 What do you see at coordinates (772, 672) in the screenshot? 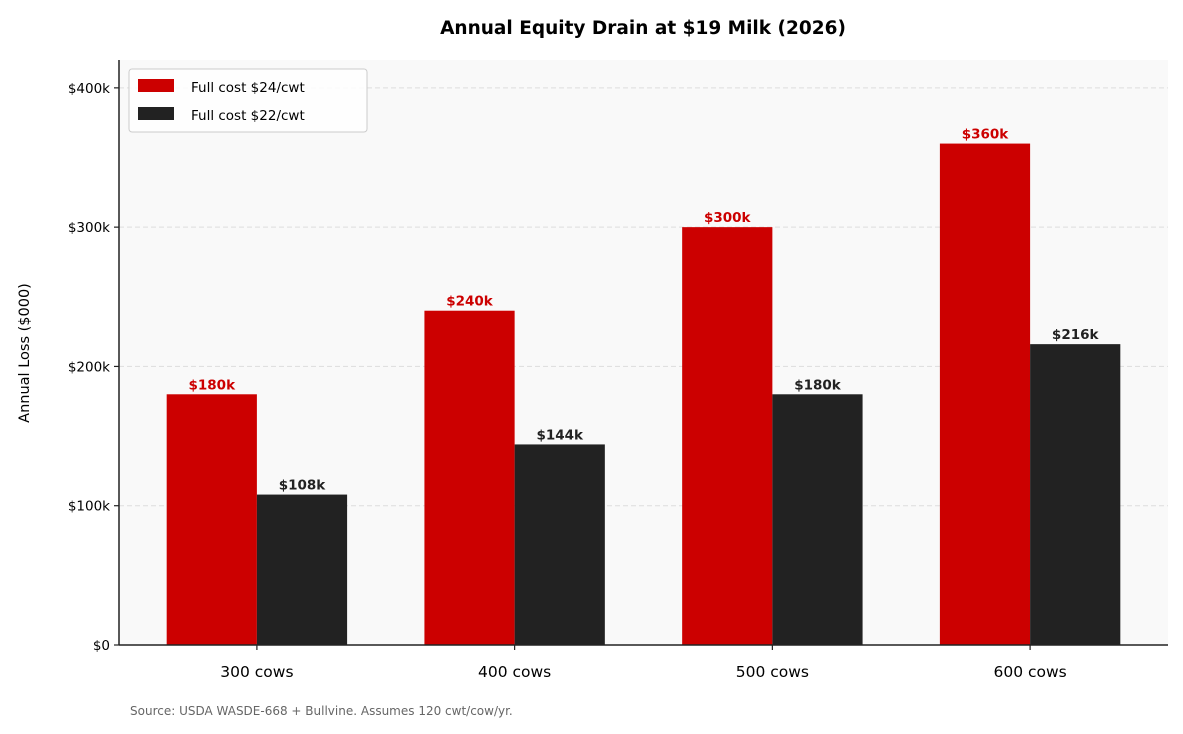
I see `x-tick-label: 500 cows` at bounding box center [772, 672].